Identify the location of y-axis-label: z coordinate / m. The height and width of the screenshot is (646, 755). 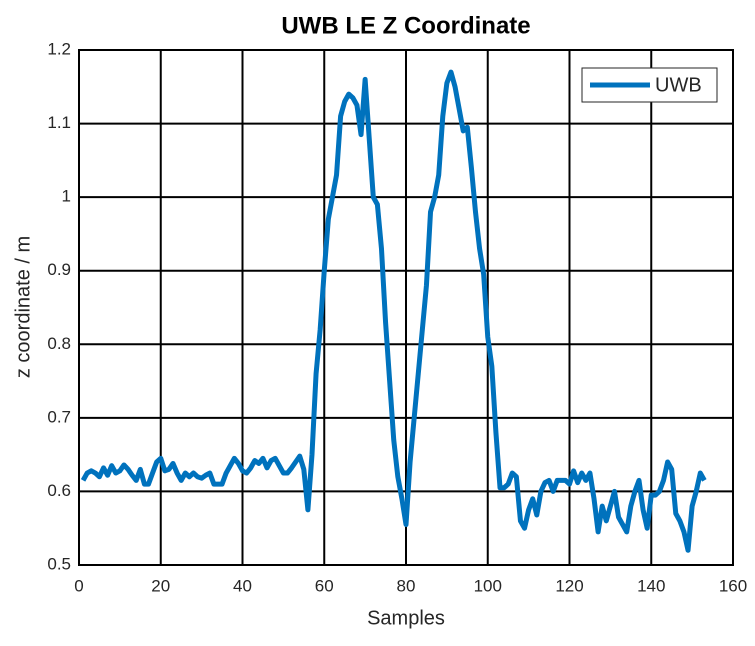
(23, 307).